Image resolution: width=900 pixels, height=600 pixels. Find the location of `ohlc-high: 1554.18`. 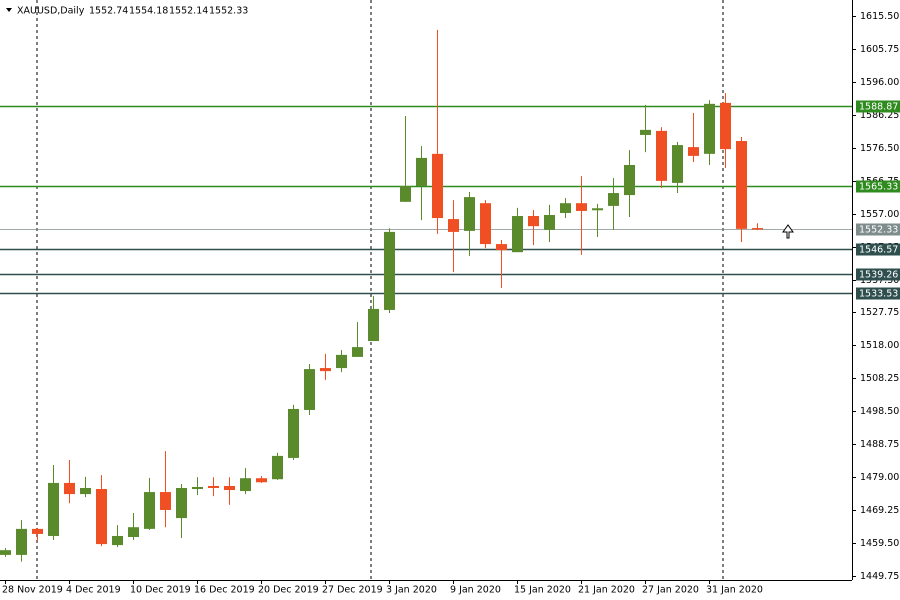

ohlc-high: 1554.18 is located at coordinates (148, 11).